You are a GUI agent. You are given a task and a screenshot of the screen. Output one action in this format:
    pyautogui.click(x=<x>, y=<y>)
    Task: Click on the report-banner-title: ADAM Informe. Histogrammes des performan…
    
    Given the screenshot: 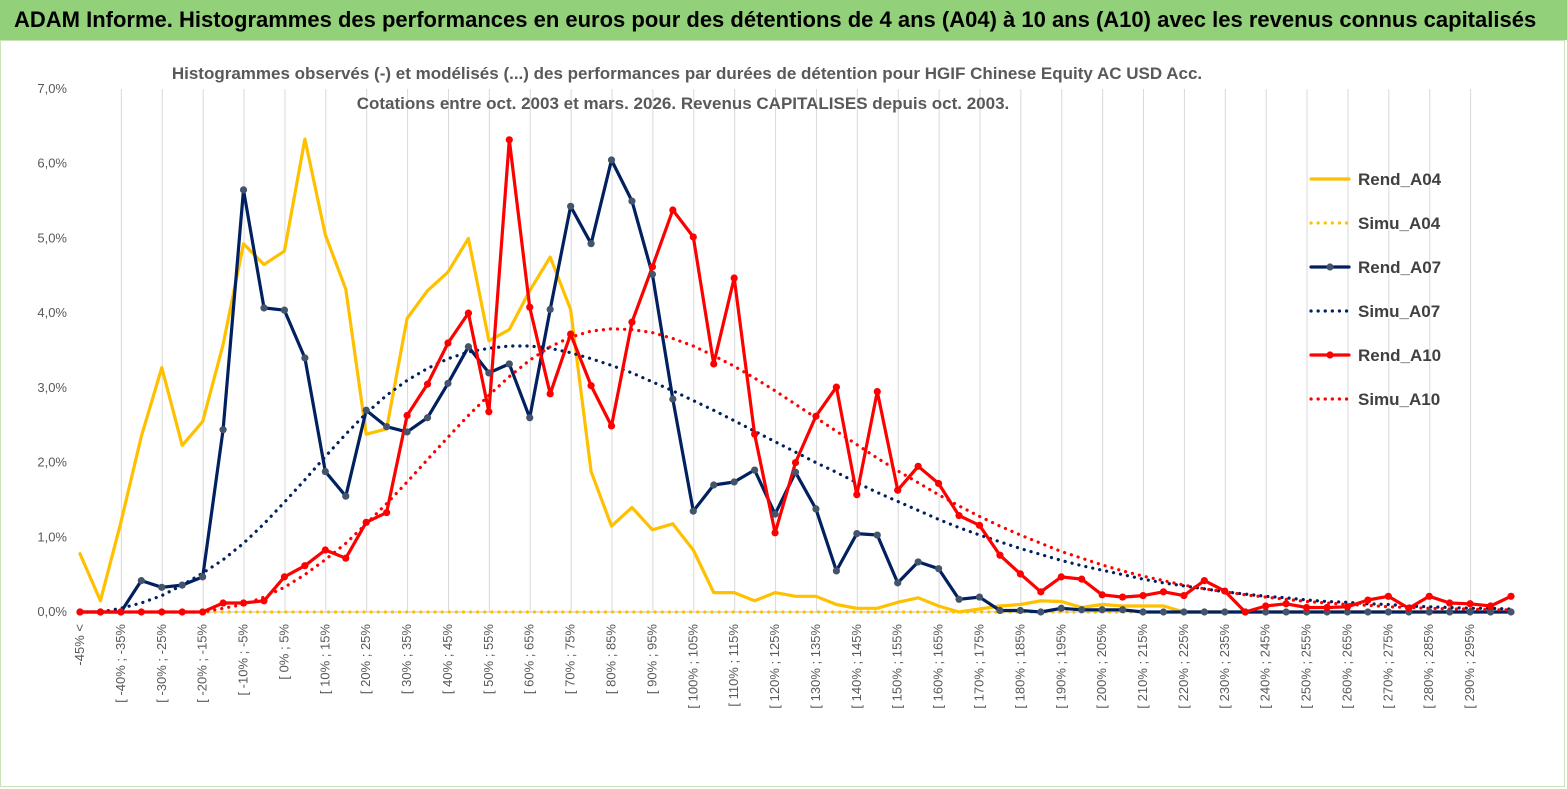 What is the action you would take?
    pyautogui.click(x=783, y=20)
    